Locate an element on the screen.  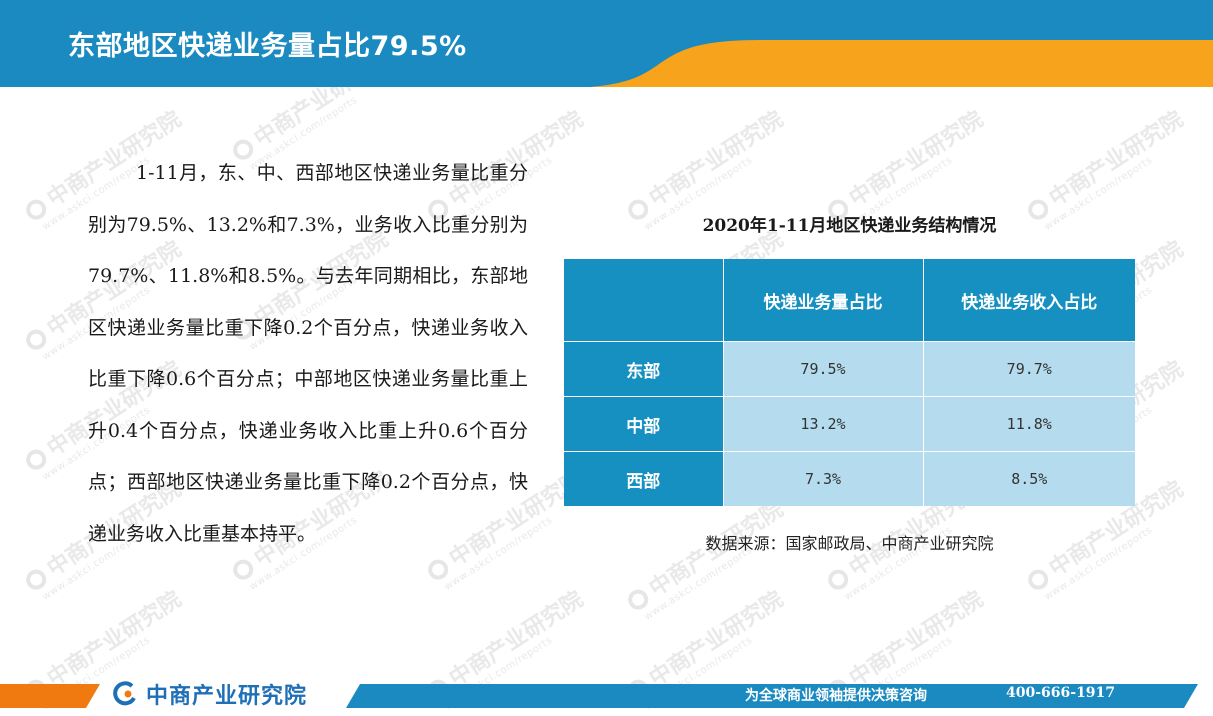
revenue-share-cell: 11.8% is located at coordinates (1029, 424).